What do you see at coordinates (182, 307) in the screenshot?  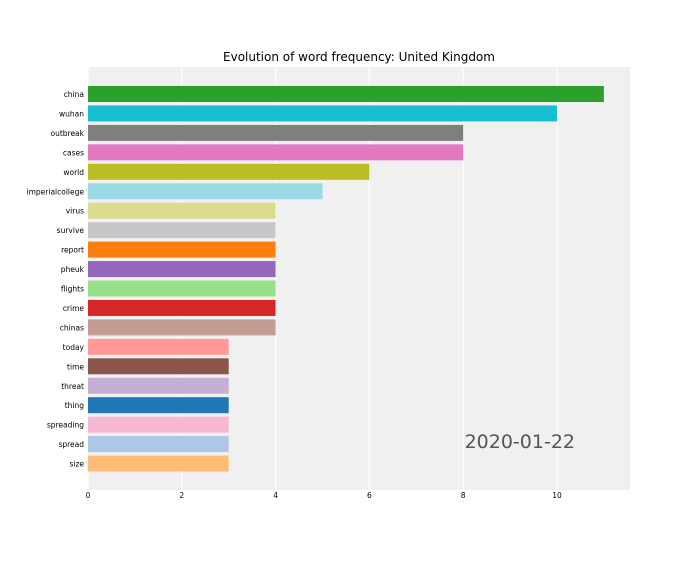 I see `bar-crime` at bounding box center [182, 307].